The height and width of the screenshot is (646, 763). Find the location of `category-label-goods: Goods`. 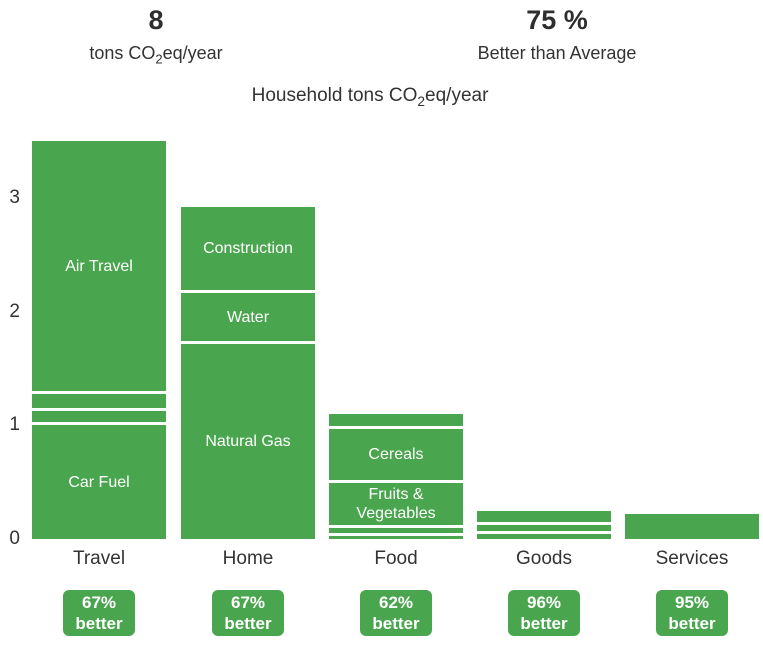

category-label-goods: Goods is located at coordinates (544, 558).